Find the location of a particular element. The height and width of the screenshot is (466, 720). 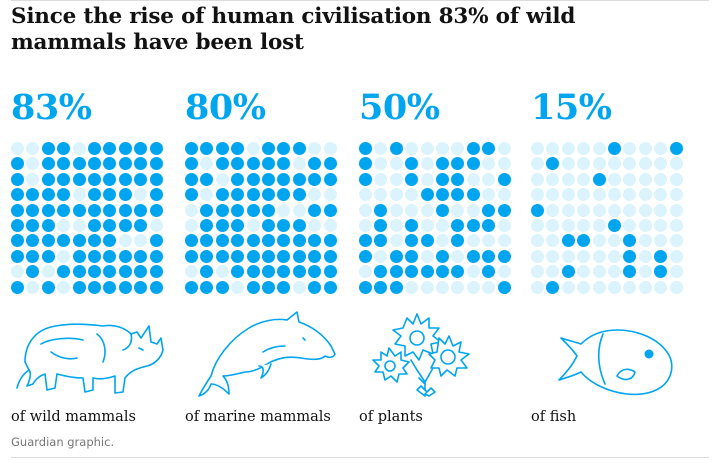

top-rule is located at coordinates (360, 0).